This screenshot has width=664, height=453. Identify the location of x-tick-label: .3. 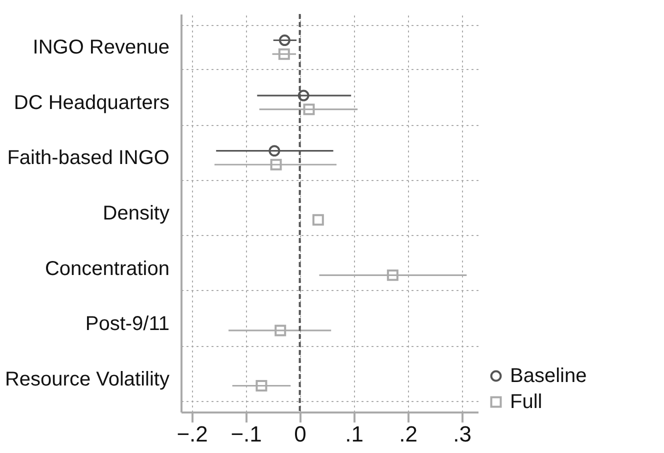
(462, 434).